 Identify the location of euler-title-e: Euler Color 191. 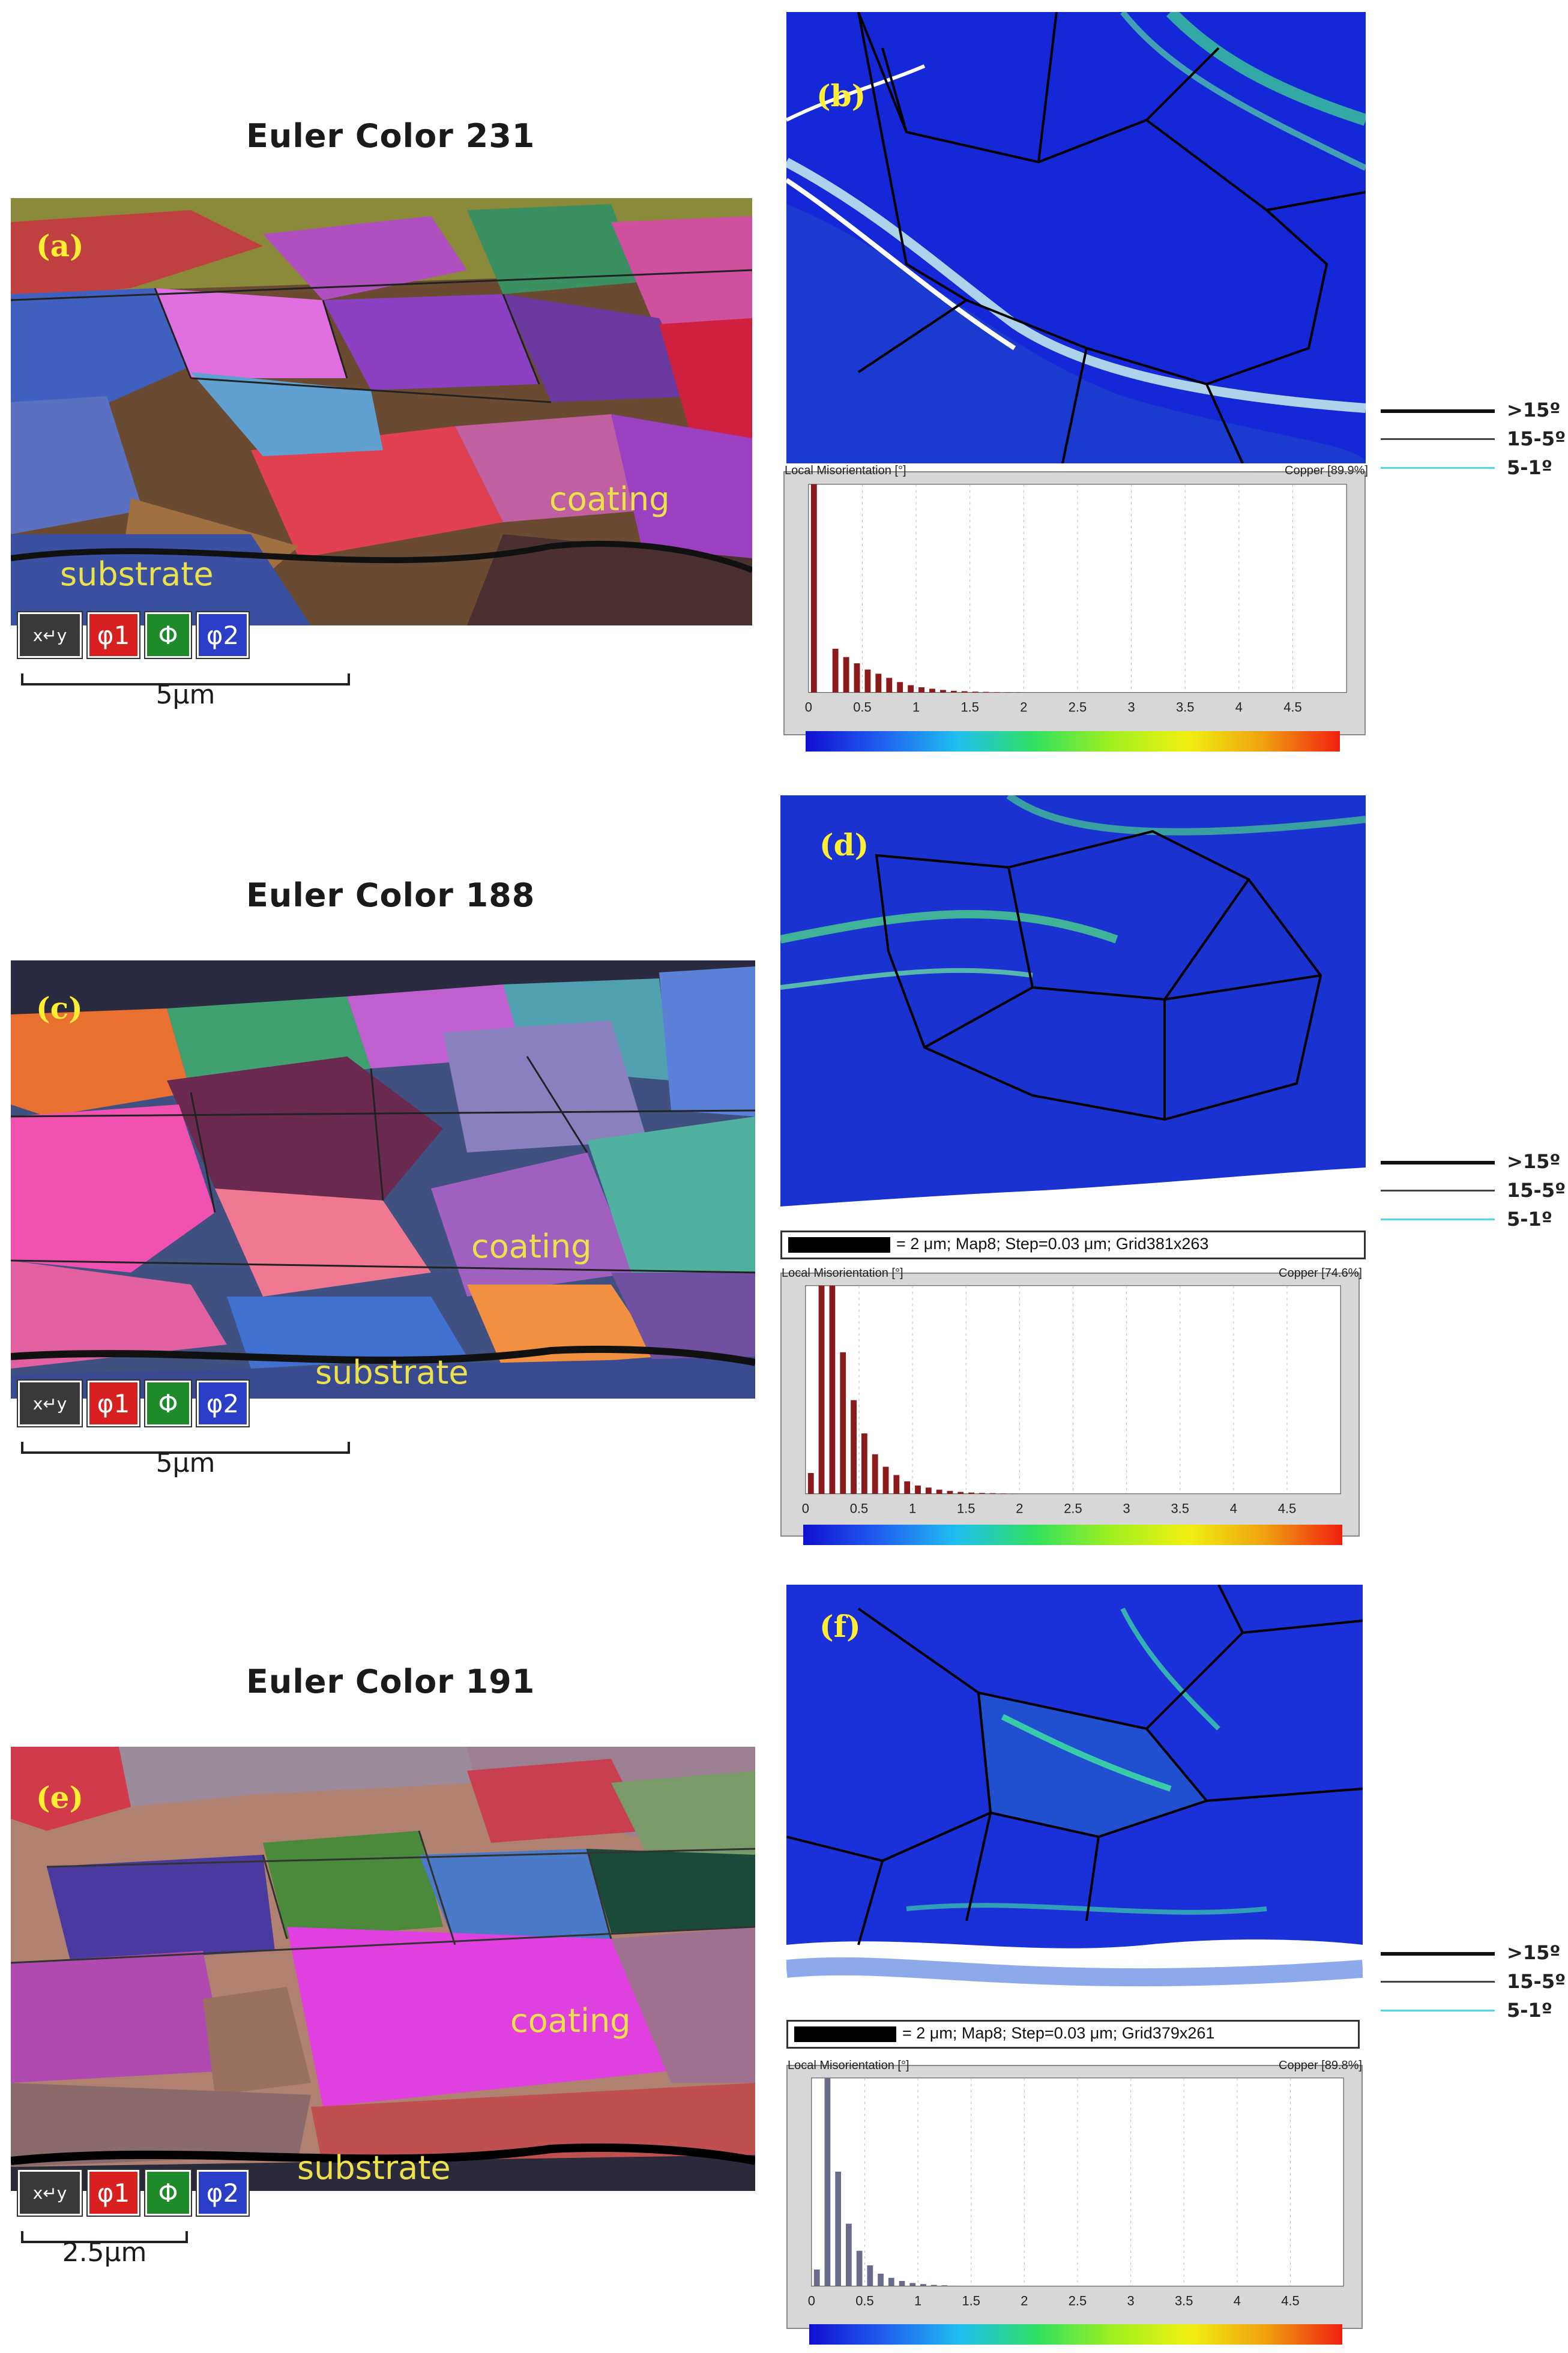
(390, 1682).